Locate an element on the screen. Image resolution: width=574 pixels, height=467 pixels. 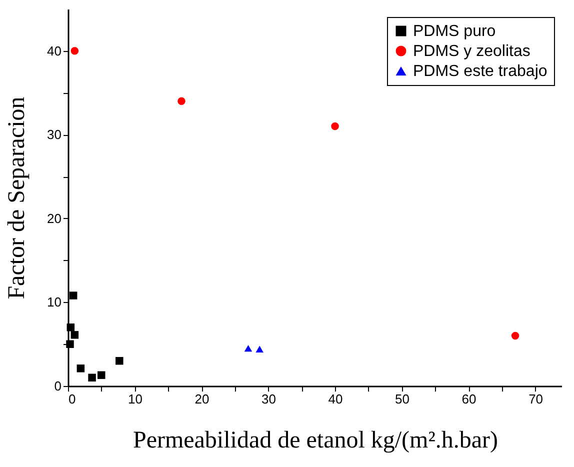
y-tick-label: 40 is located at coordinates (54, 50).